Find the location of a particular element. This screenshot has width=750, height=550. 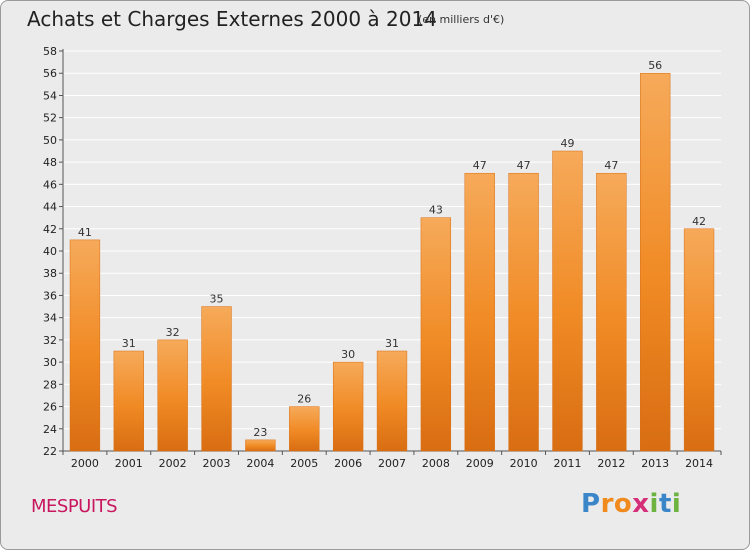

value-label-2010: 47 is located at coordinates (524, 165).